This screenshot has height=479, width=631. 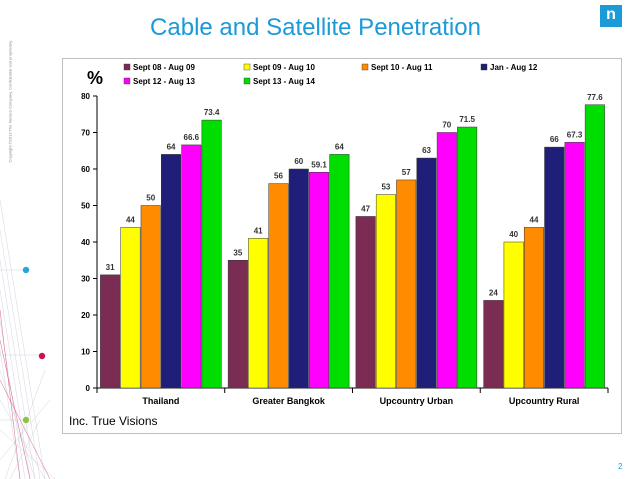 I want to click on y-tick-label: 30, so click(x=85, y=279).